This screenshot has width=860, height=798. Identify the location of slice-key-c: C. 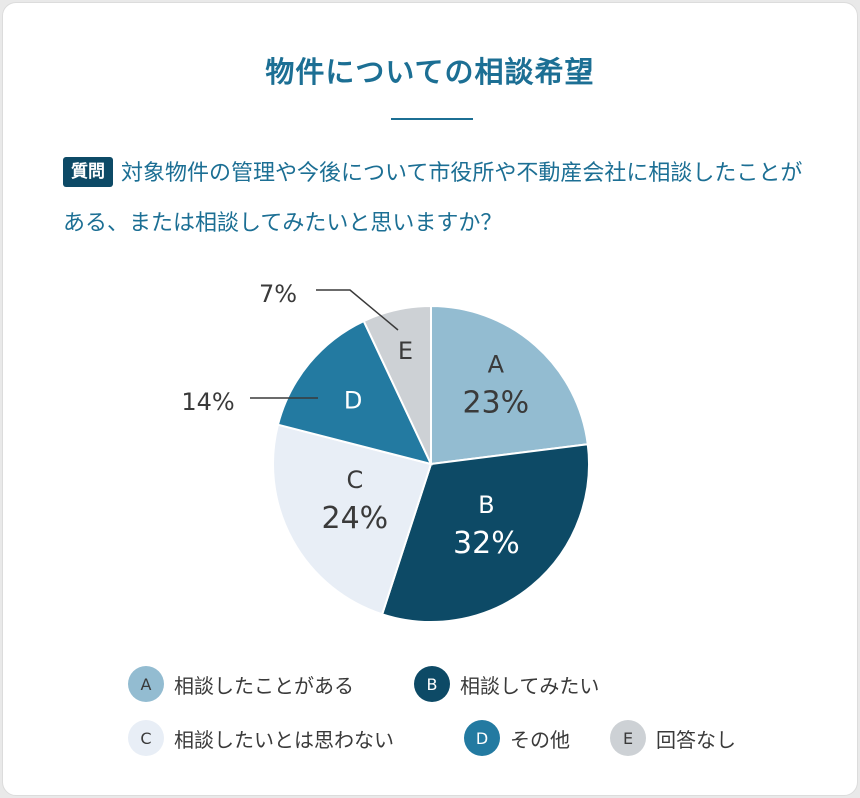
(354, 480).